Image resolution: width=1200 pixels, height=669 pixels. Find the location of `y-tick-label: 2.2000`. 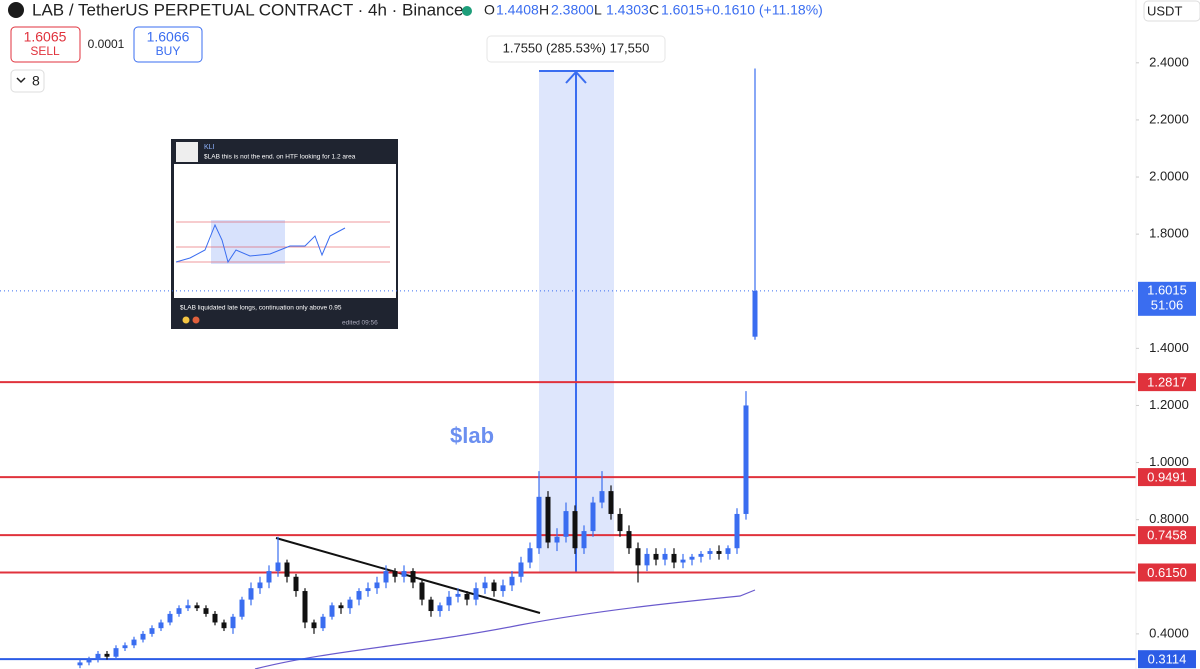

y-tick-label: 2.2000 is located at coordinates (1169, 118).